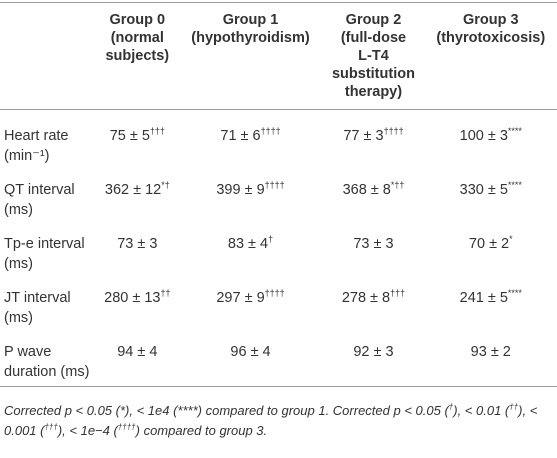 The height and width of the screenshot is (458, 557). I want to click on header-line: subjects), so click(137, 56).